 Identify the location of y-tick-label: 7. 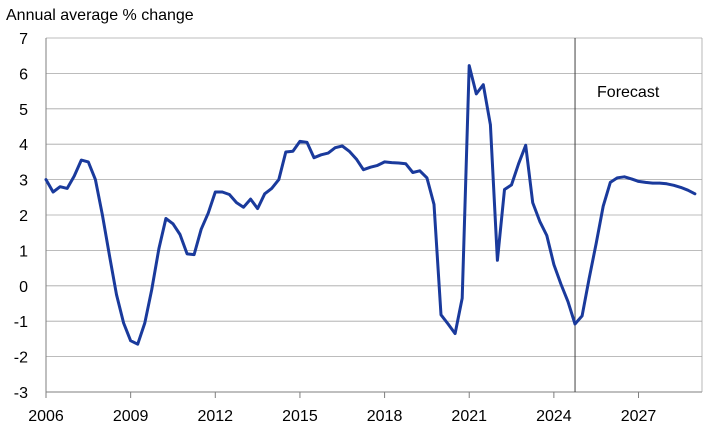
(23, 39).